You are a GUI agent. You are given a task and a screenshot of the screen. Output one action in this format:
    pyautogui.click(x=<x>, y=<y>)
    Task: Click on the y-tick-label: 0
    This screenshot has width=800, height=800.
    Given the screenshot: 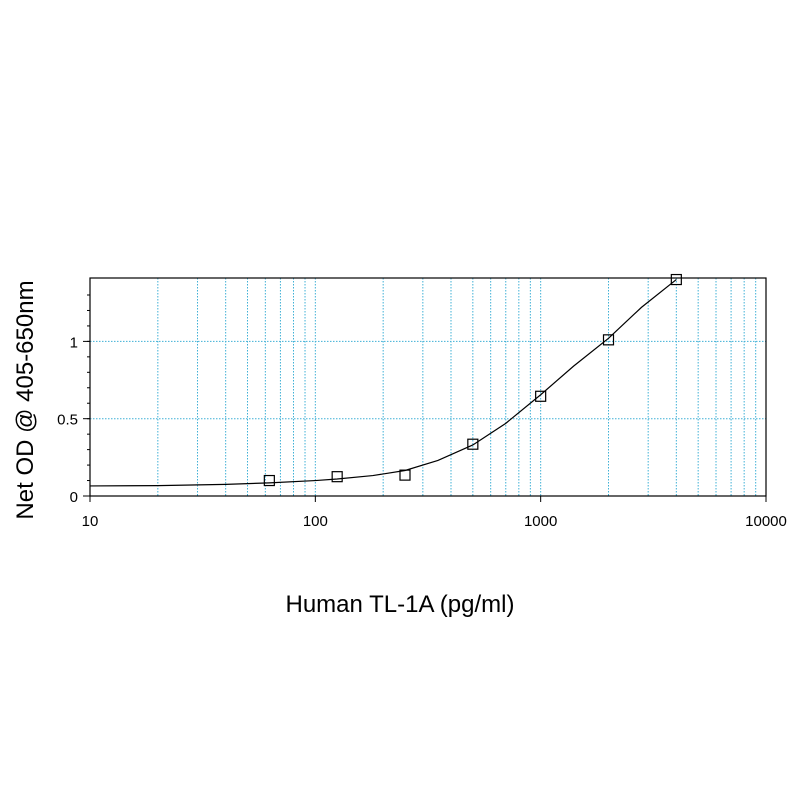 What is the action you would take?
    pyautogui.click(x=74, y=497)
    